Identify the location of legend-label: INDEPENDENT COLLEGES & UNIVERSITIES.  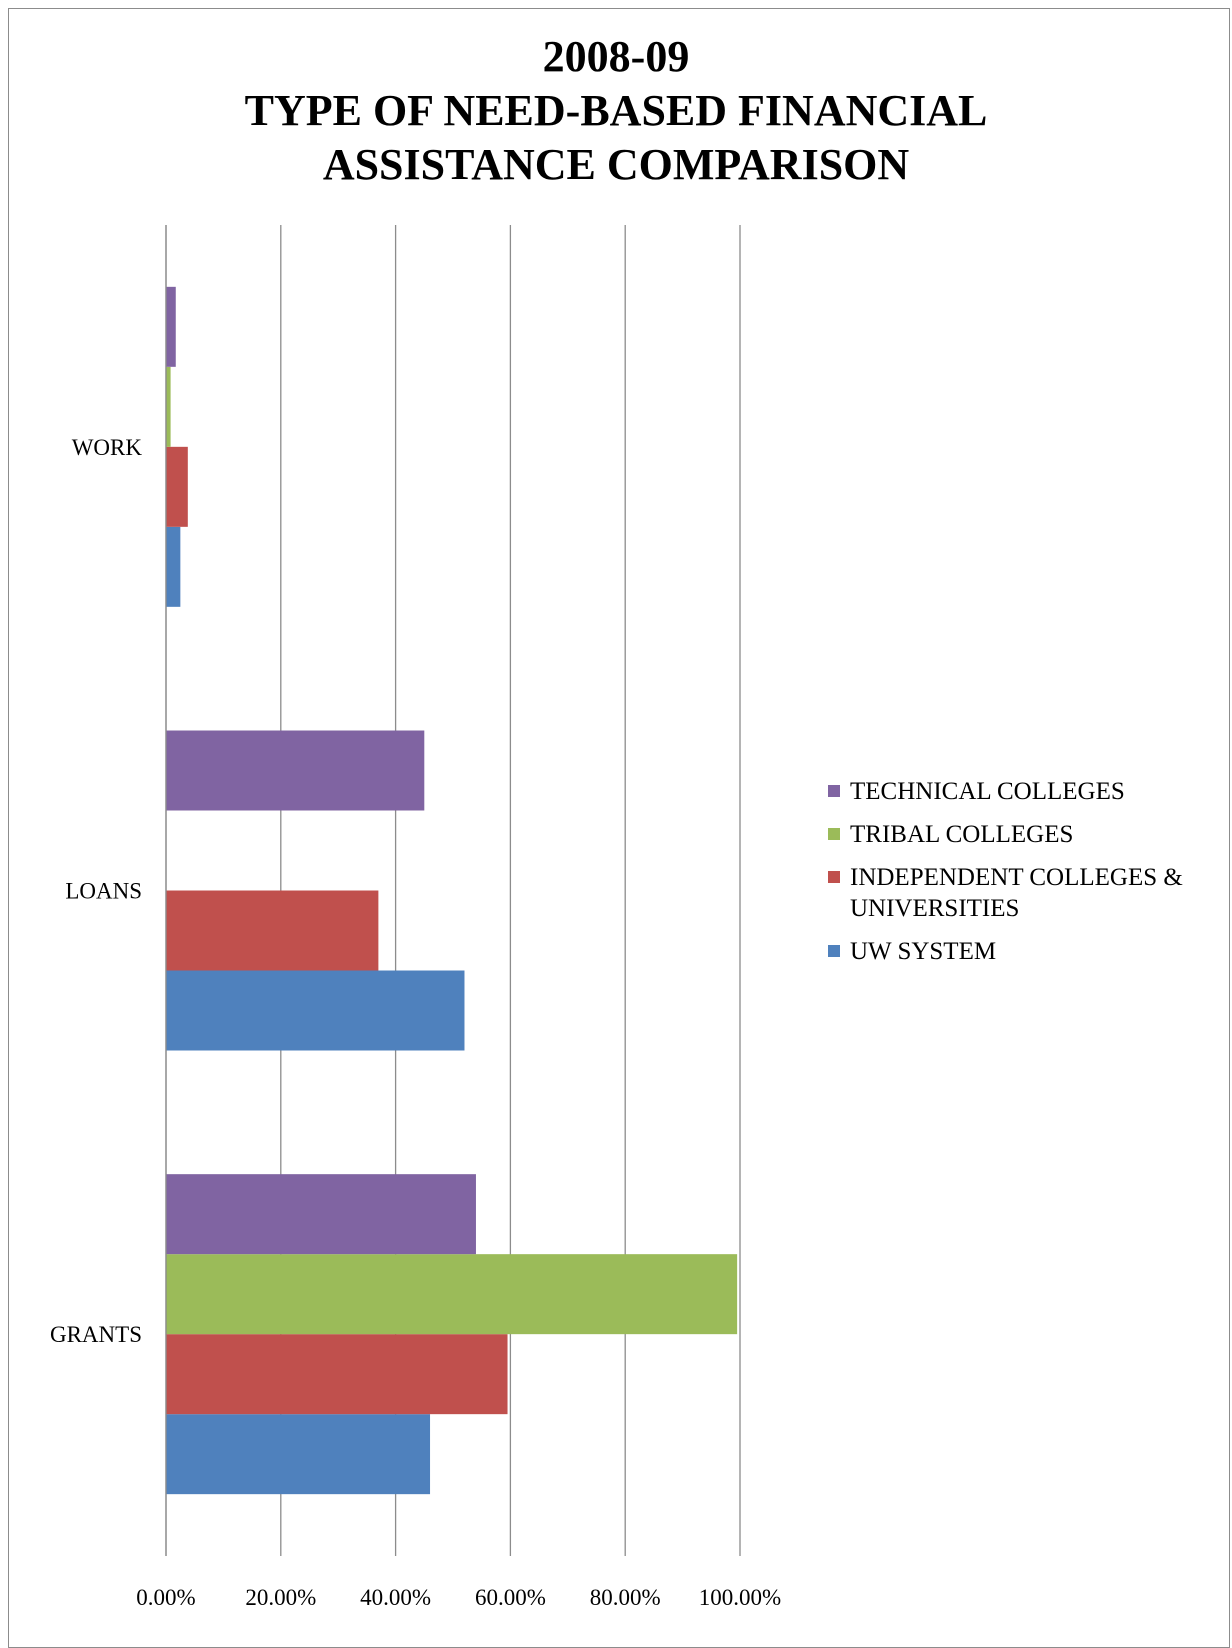
(1016, 893).